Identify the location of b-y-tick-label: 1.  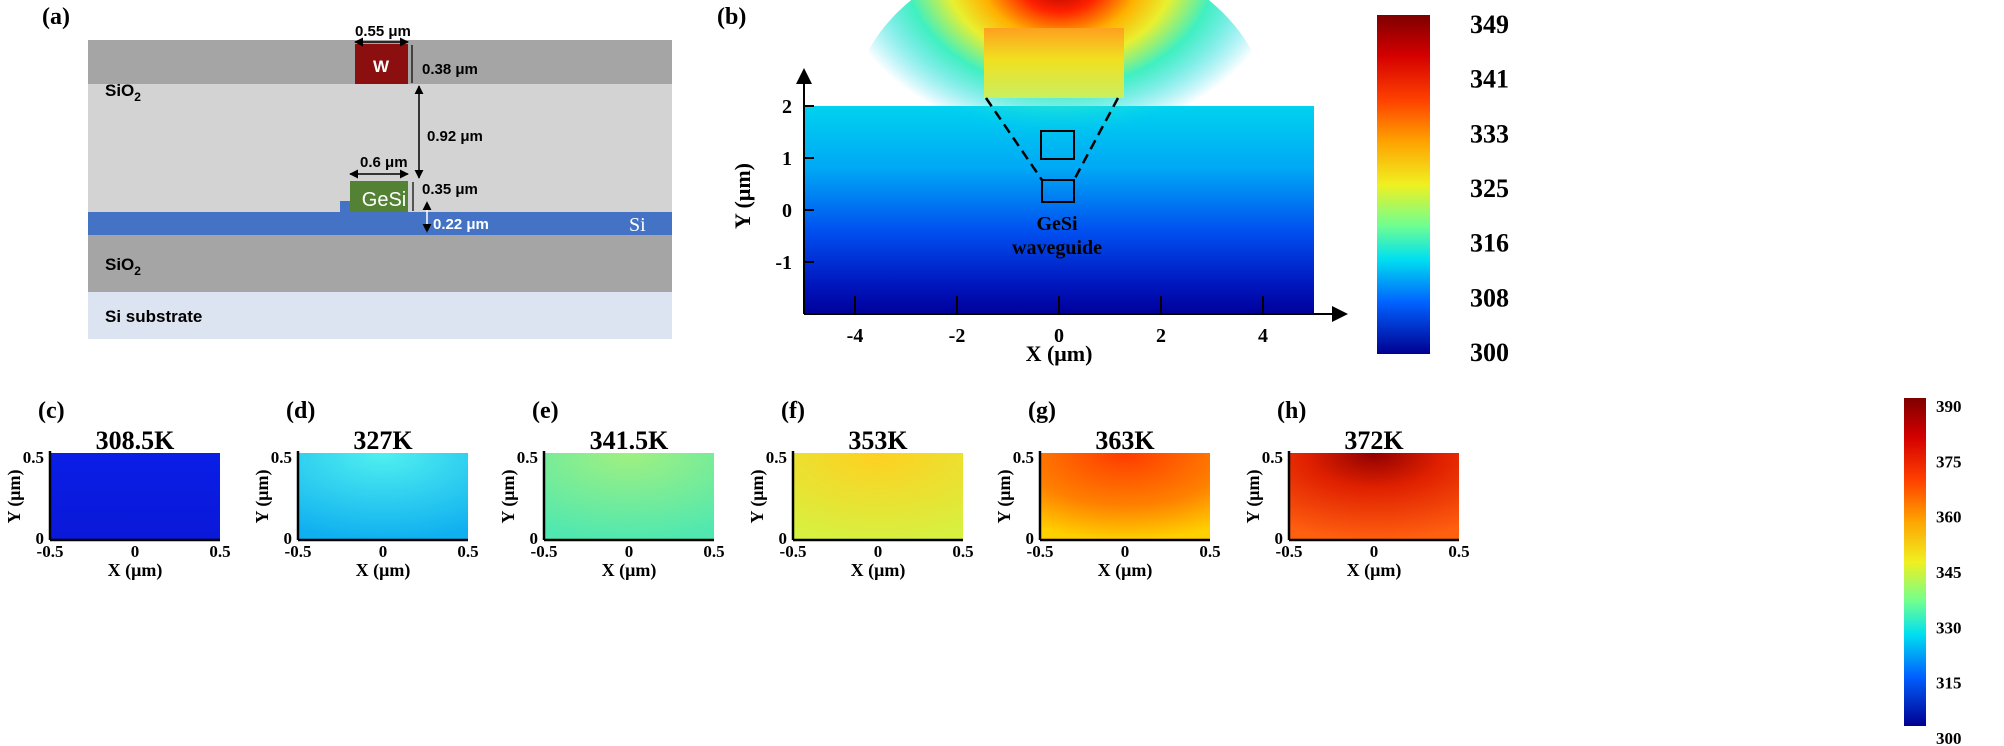
(787, 159).